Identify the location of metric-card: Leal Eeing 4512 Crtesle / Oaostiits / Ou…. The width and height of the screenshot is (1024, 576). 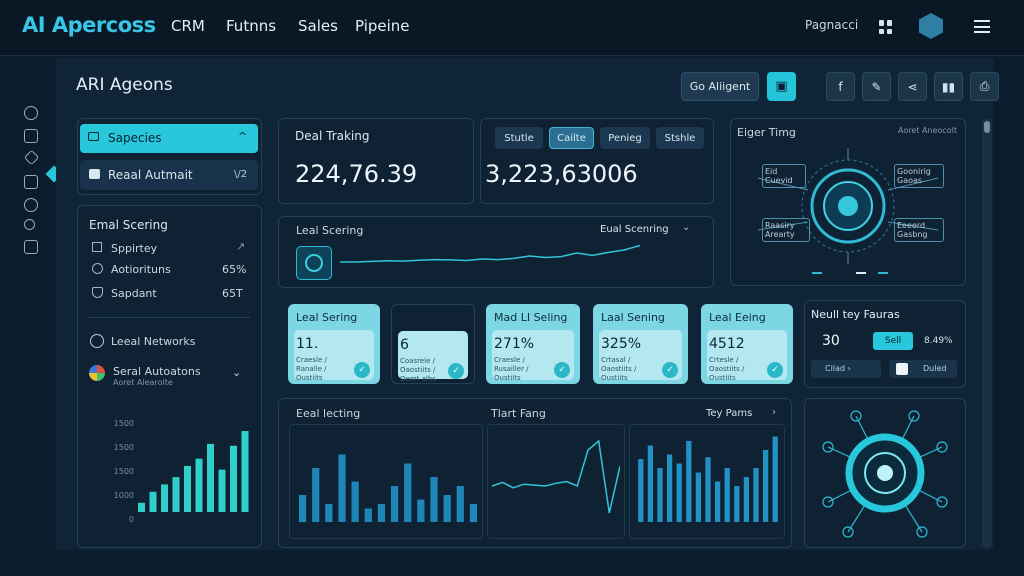
(747, 344).